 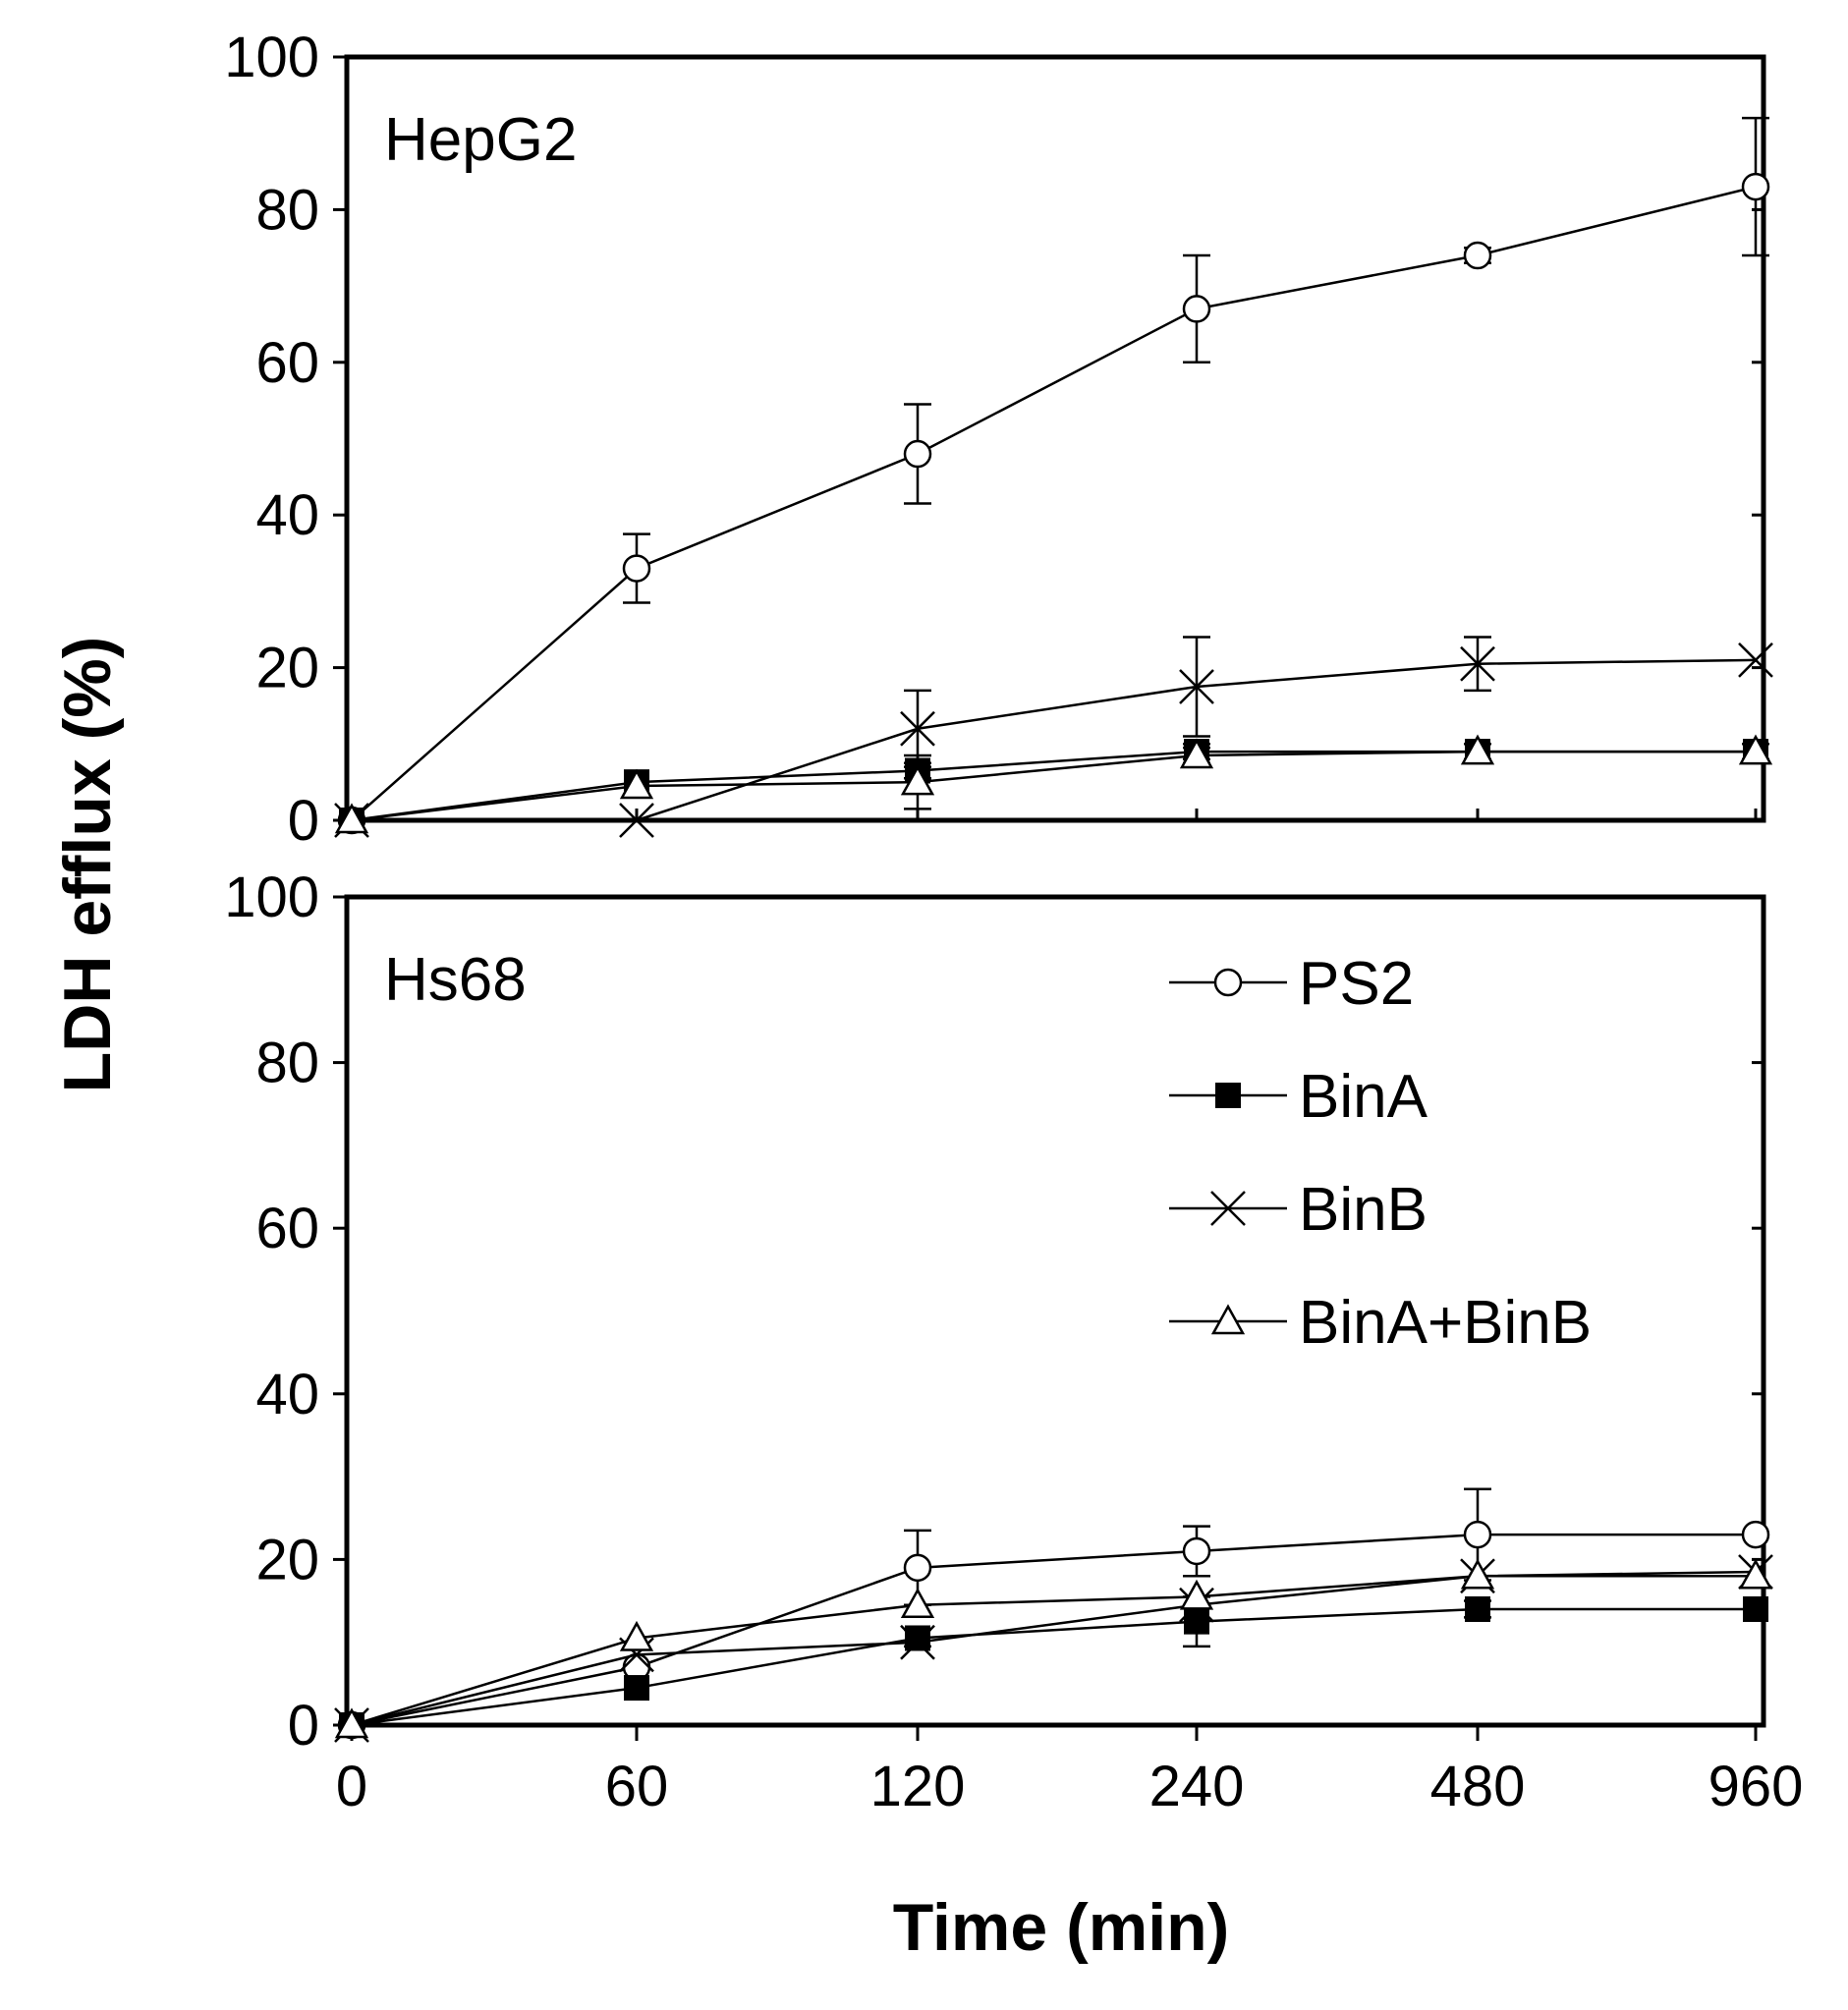 What do you see at coordinates (1445, 1323) in the screenshot?
I see `legend-label: BinA+BinB` at bounding box center [1445, 1323].